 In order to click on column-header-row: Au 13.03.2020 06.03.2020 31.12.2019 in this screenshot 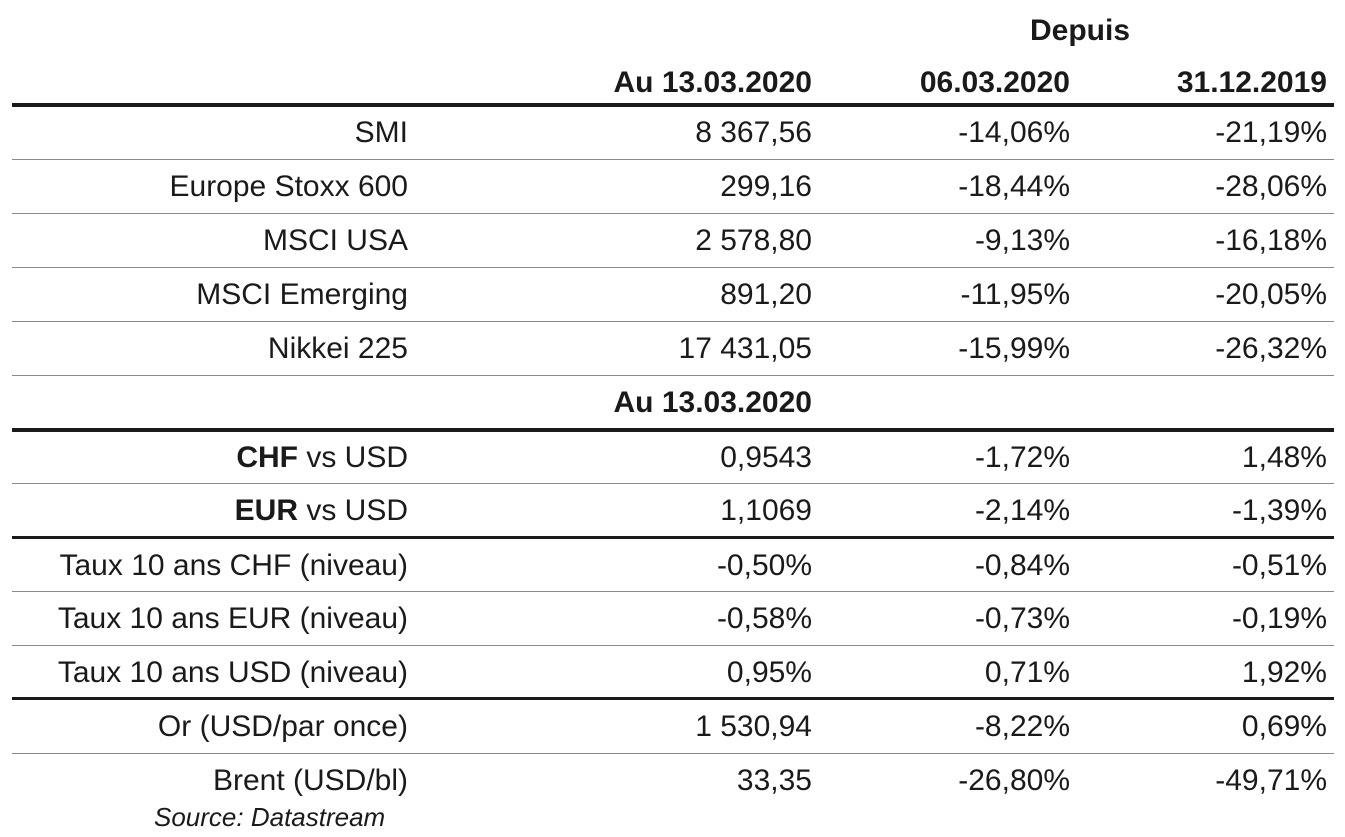, I will do `click(673, 83)`.